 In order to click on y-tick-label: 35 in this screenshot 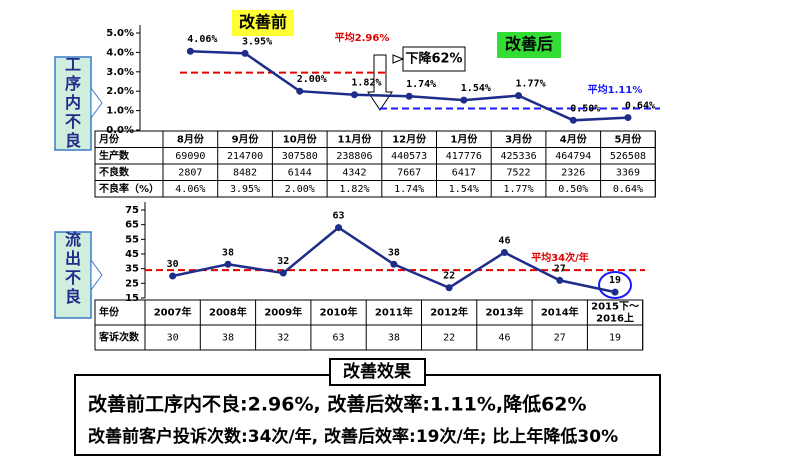, I will do `click(132, 269)`.